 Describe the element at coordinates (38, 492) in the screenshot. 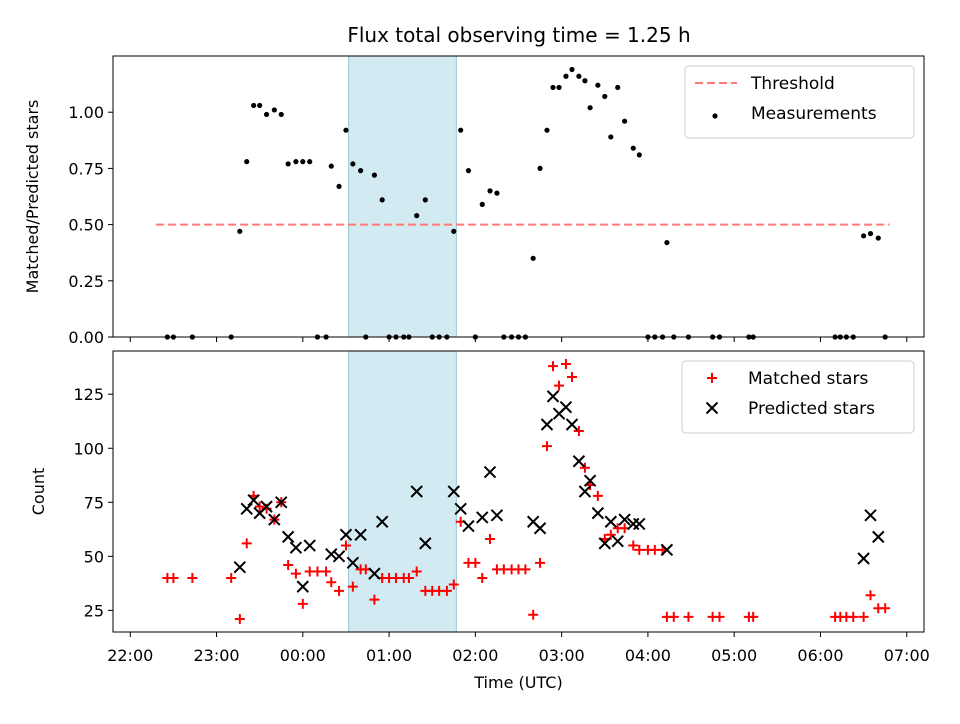

I see `y-axis-label: Count` at that location.